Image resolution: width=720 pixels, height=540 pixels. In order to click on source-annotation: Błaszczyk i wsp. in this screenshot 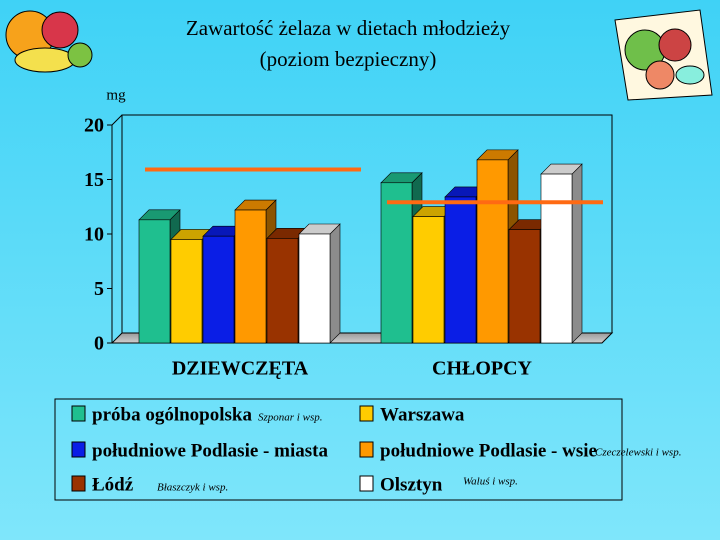, I will do `click(192, 488)`.